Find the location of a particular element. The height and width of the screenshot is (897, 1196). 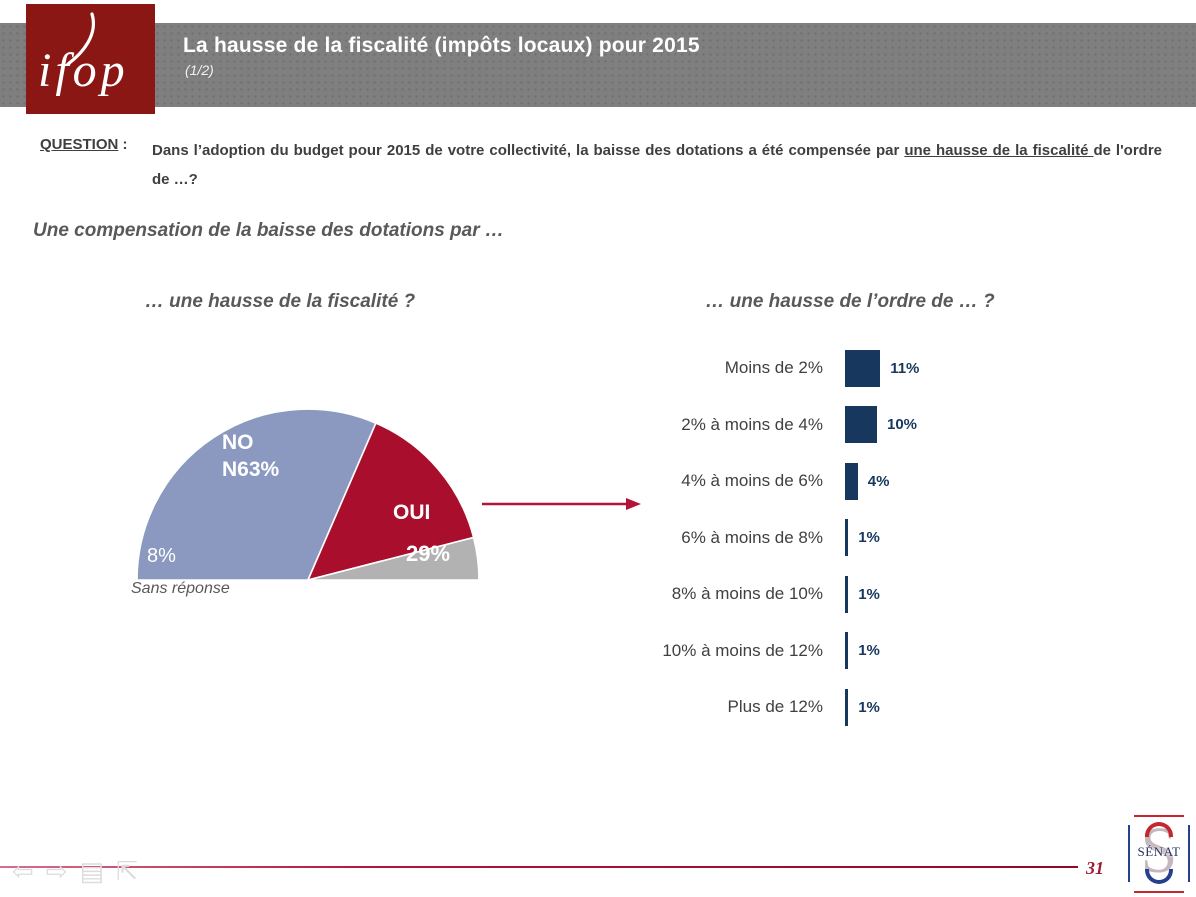

half-pie-chart: NO N63% OUI 29% 8% Sans réponse is located at coordinates (307, 506).